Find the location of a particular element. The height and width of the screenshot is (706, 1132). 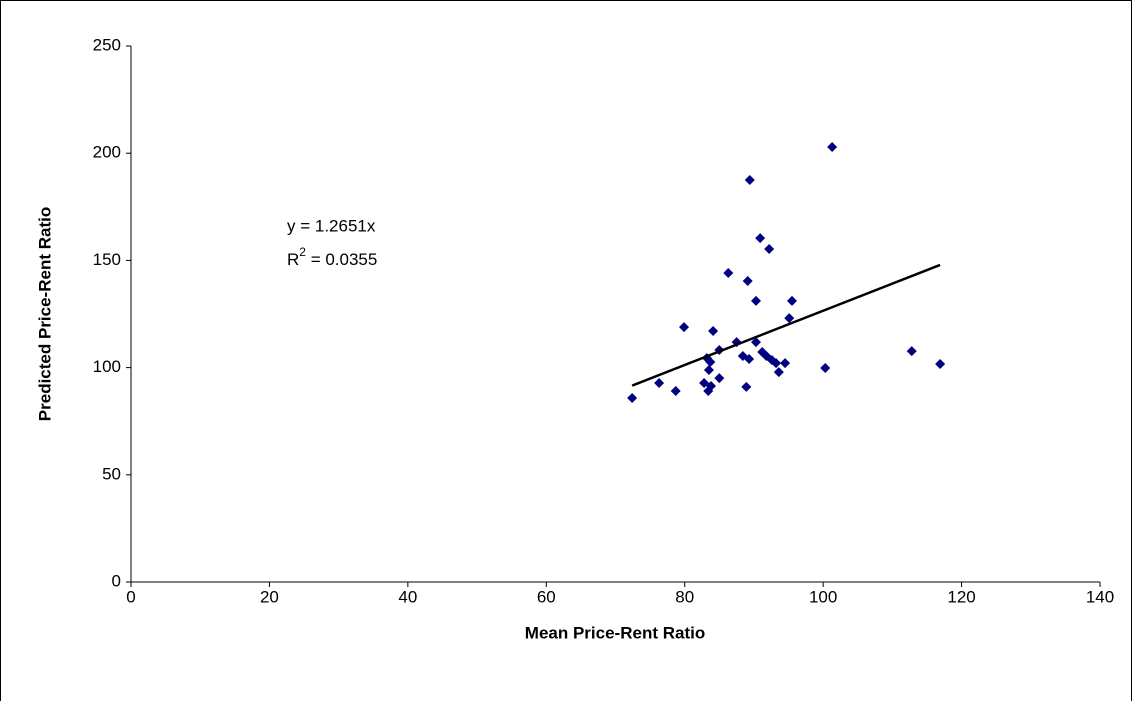

equation-annotation: y = 1.2651x is located at coordinates (331, 225).